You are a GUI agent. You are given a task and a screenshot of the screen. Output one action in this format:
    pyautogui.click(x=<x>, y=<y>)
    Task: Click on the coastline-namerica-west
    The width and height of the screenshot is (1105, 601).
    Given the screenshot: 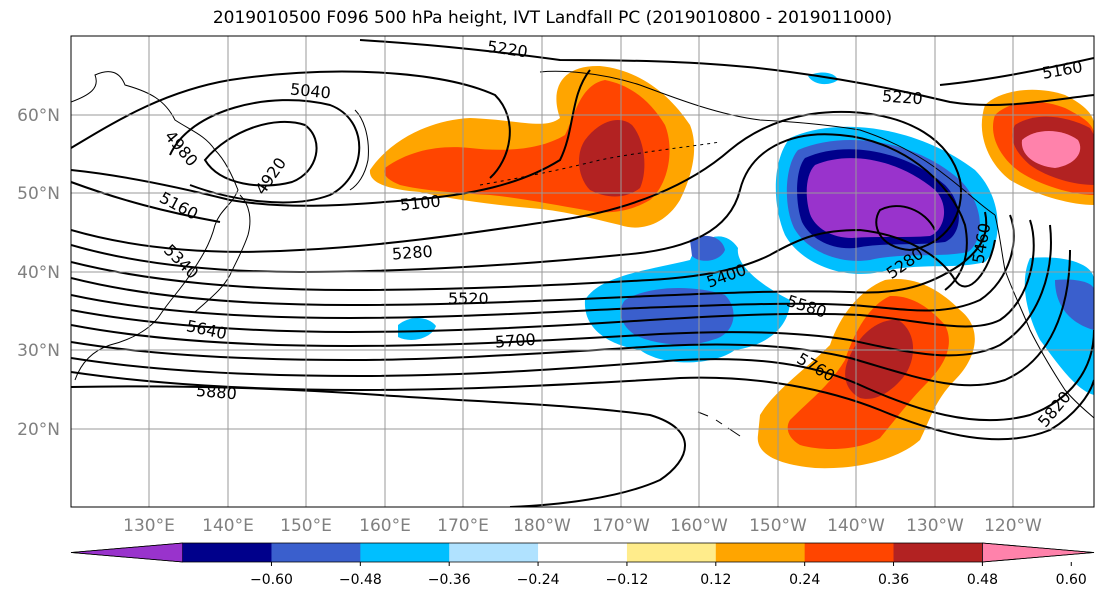 What is the action you would take?
    pyautogui.click(x=1044, y=316)
    